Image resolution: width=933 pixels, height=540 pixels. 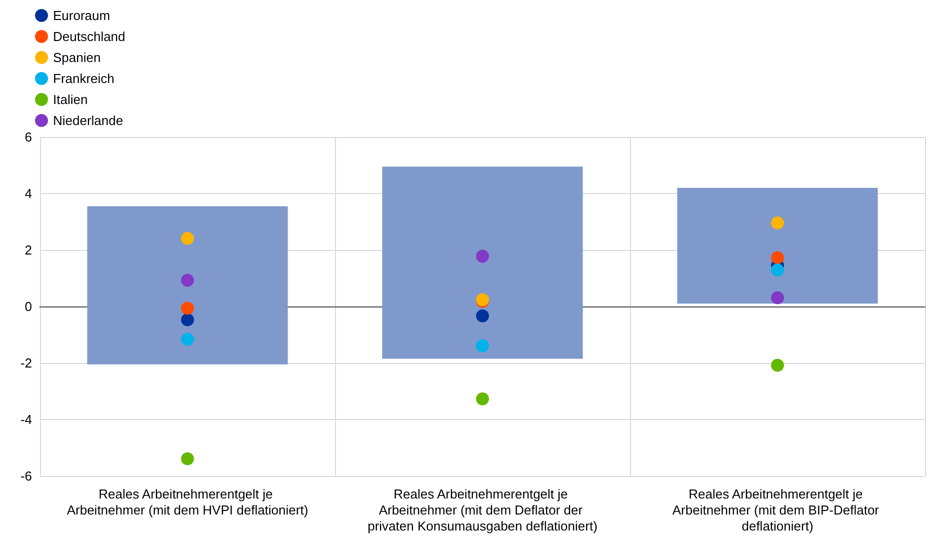 I want to click on legend-label: Italien, so click(x=70, y=99).